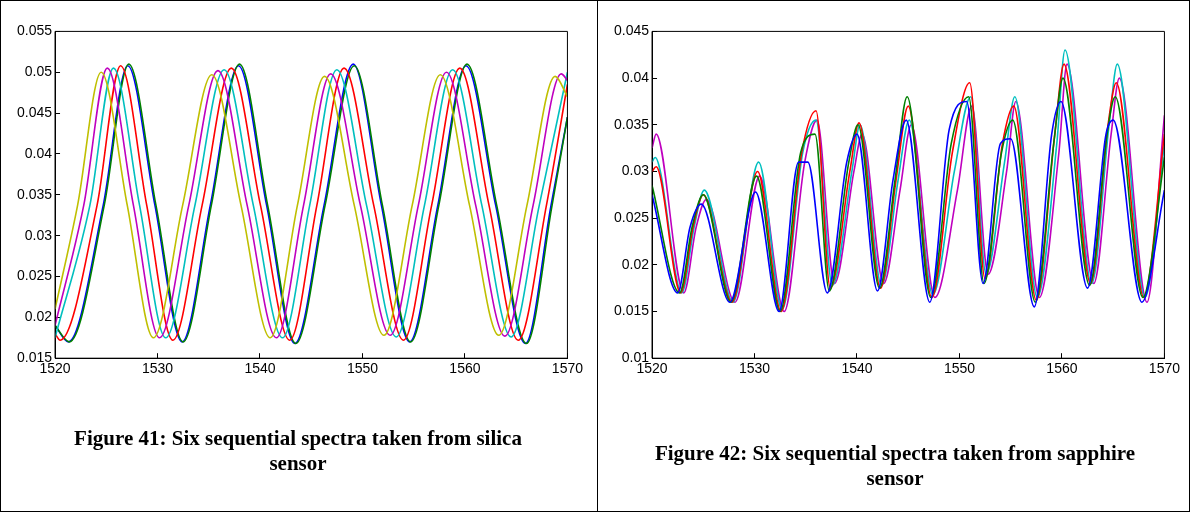 The height and width of the screenshot is (512, 1190). I want to click on y-tick-label: 0.015, so click(631, 310).